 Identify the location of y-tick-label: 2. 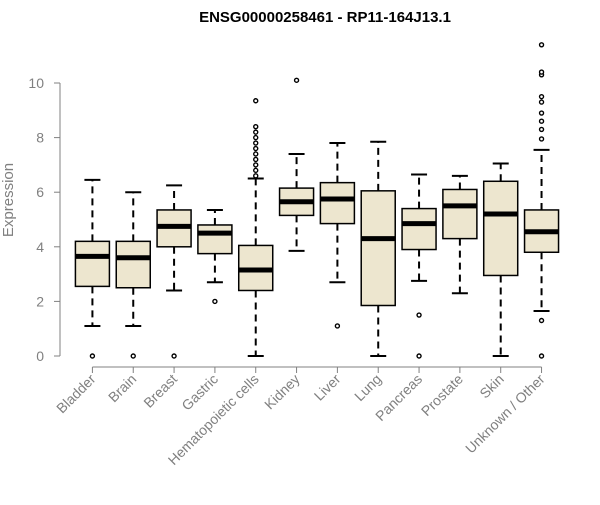
(40, 301).